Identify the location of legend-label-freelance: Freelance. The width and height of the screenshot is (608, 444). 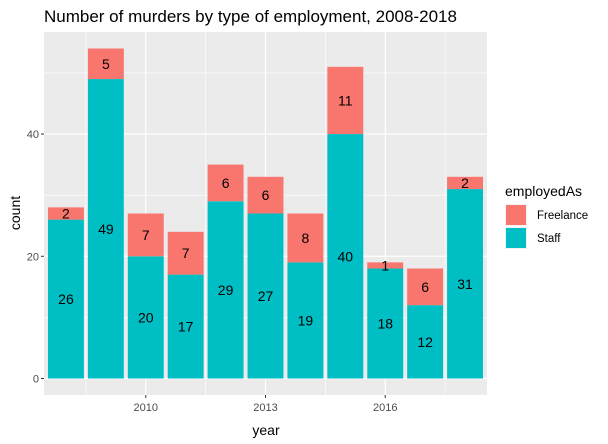
(562, 216).